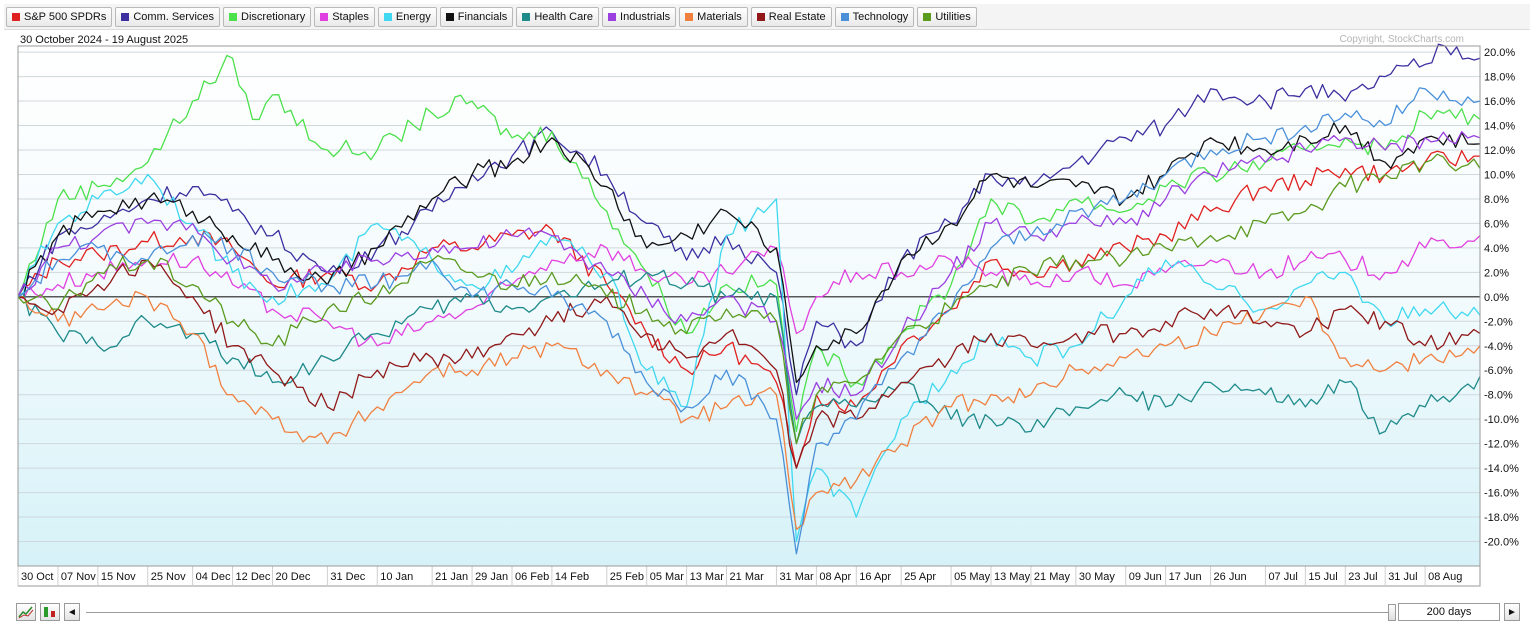 The image size is (1536, 632). Describe the element at coordinates (747, 577) in the screenshot. I see `x-tick-label: 21 Mar` at that location.